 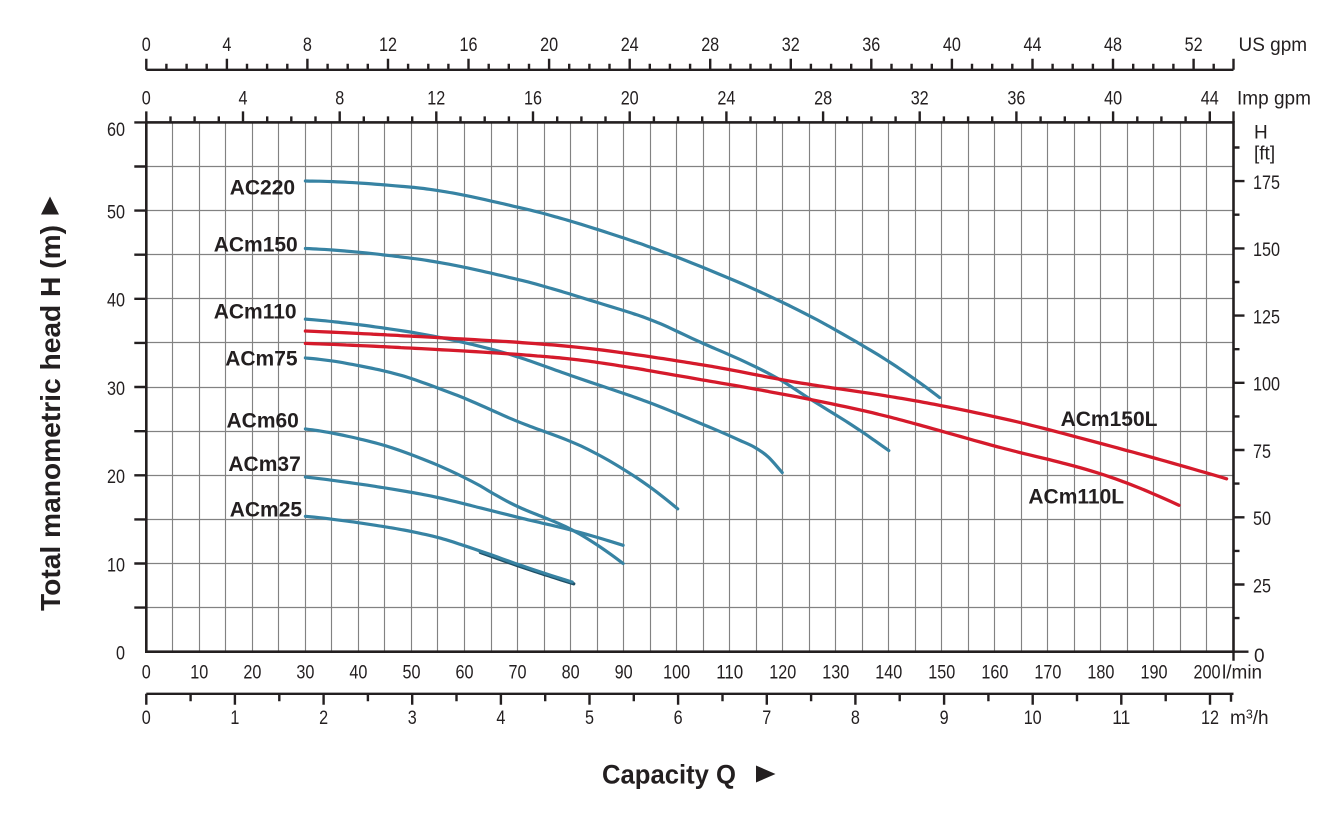 What do you see at coordinates (1154, 672) in the screenshot?
I see `svg-text: 190` at bounding box center [1154, 672].